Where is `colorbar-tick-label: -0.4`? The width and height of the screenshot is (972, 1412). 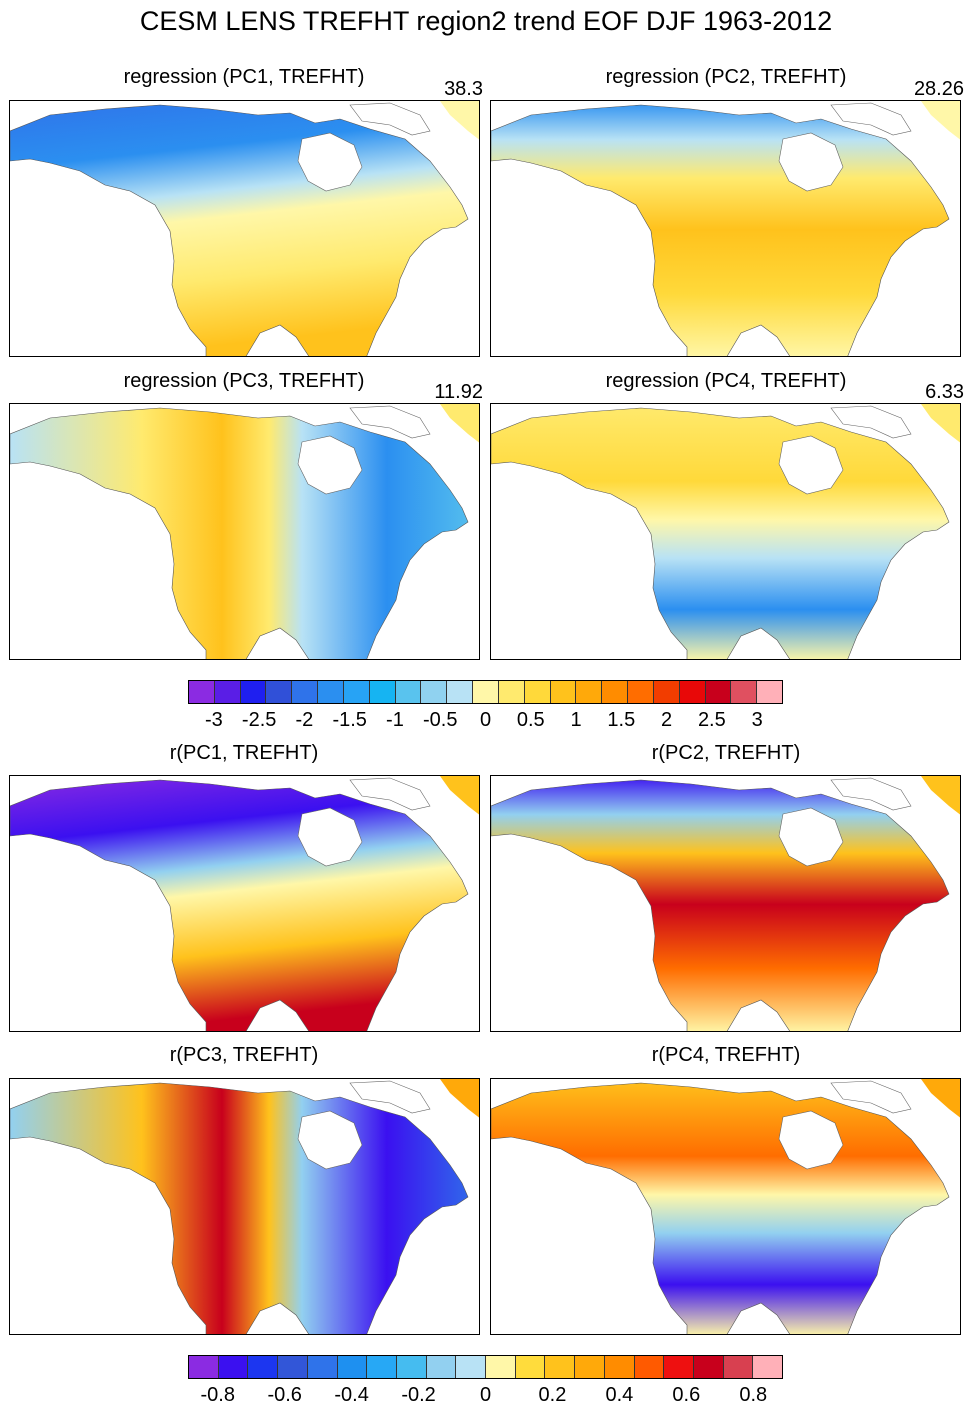 colorbar-tick-label: -0.4 is located at coordinates (351, 1395).